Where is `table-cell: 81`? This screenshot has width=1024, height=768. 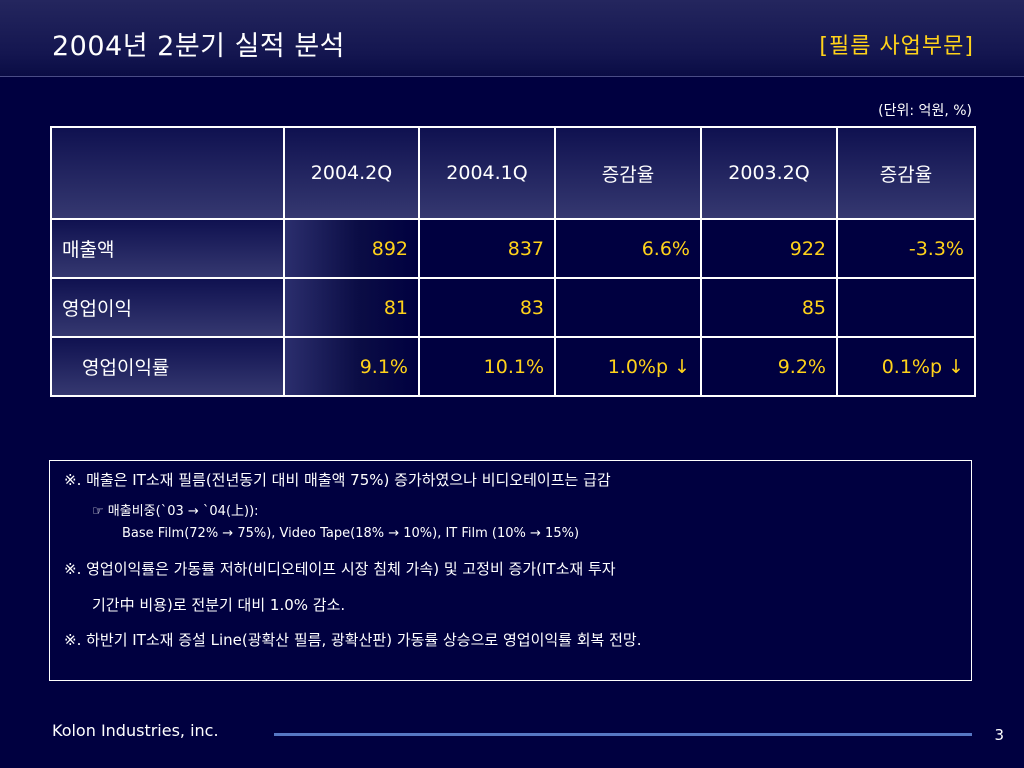
table-cell: 81 is located at coordinates (351, 307).